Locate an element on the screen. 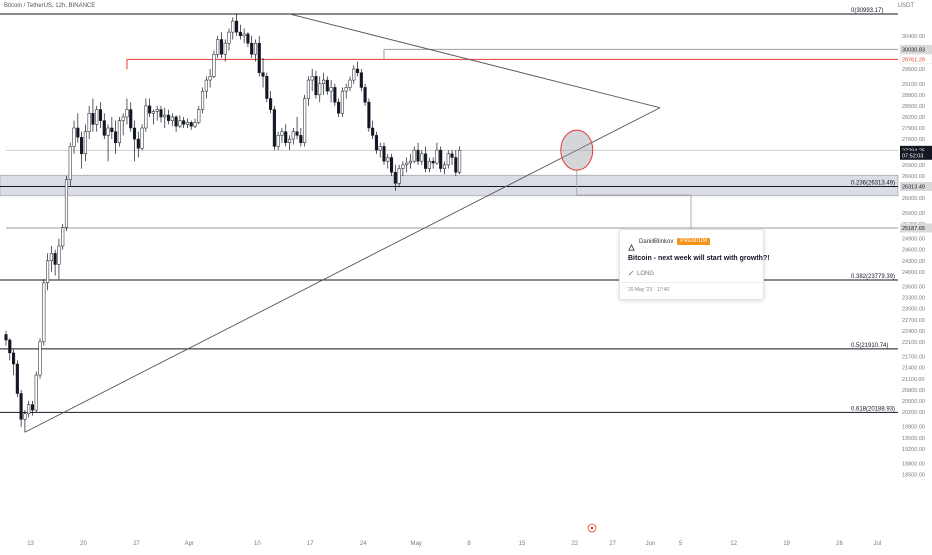  author-name: DaniilBlinkov is located at coordinates (656, 241).